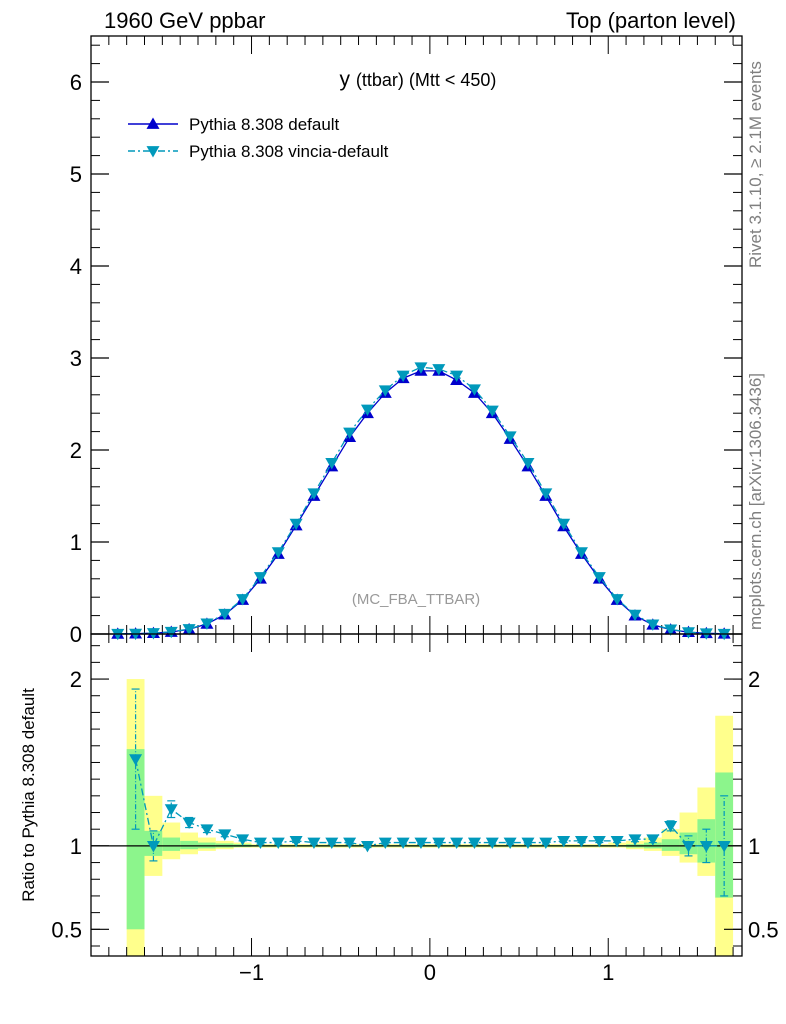 The image size is (786, 1024). I want to click on y-tick-label-right: 1, so click(754, 846).